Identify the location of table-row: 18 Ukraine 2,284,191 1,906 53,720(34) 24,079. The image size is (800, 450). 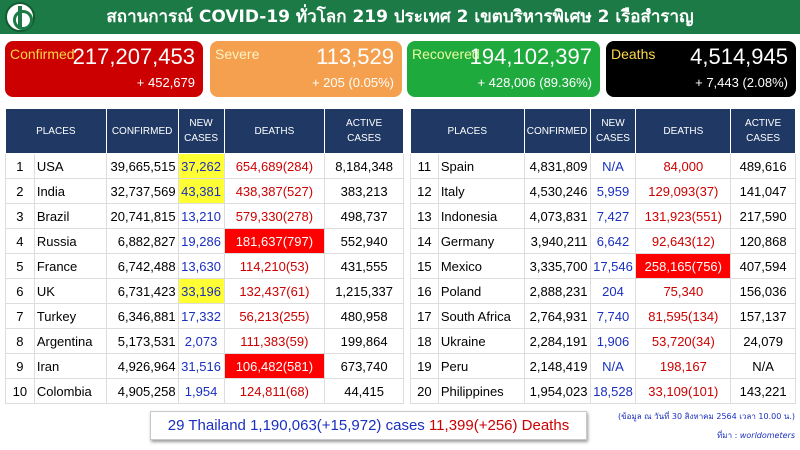
(603, 341).